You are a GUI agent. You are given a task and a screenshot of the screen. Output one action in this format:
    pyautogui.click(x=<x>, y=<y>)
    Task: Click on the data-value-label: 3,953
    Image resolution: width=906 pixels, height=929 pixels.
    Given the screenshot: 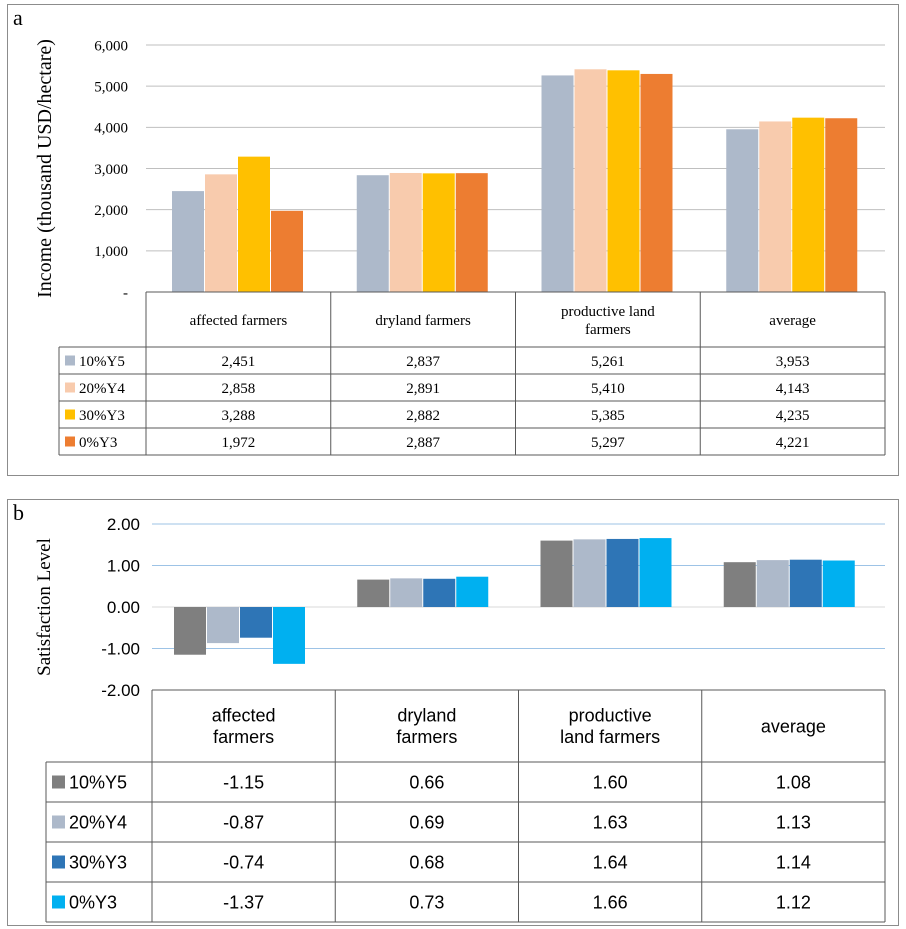 What is the action you would take?
    pyautogui.click(x=793, y=362)
    